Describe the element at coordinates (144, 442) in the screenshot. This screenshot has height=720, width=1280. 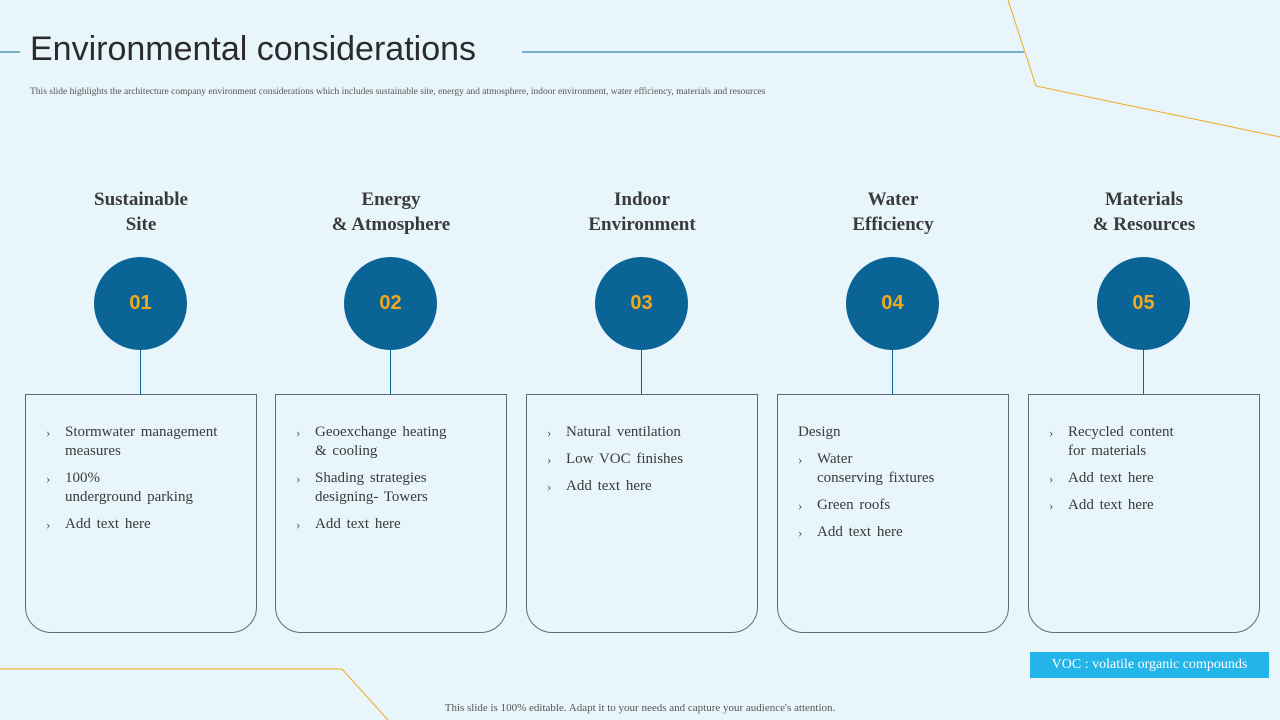
I see `list-item: › Stormwater management measures` at that location.